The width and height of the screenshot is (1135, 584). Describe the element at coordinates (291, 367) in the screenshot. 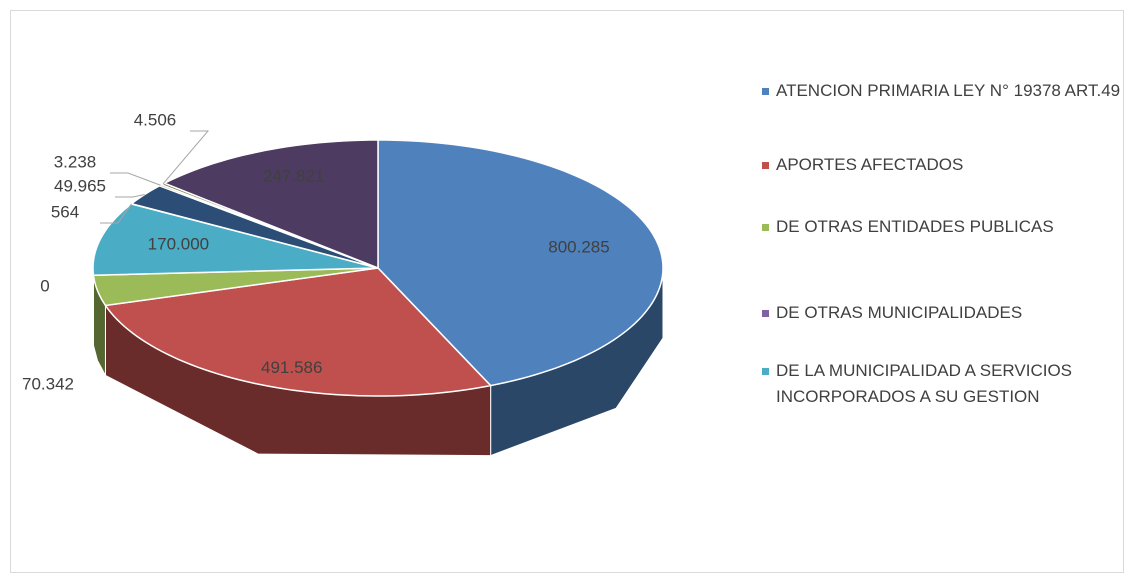

I see `data-label: 491.586` at that location.